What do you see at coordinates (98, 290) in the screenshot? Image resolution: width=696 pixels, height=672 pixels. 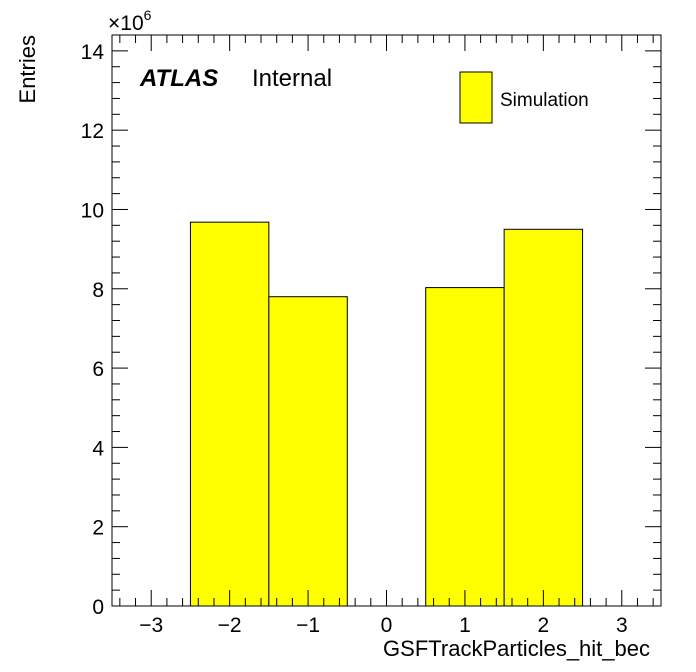 I see `y-tick-label: 8` at bounding box center [98, 290].